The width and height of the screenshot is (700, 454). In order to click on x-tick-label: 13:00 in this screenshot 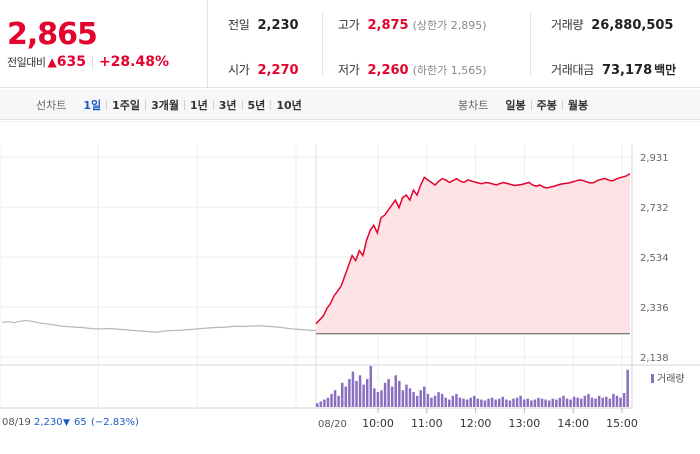, I will do `click(525, 423)`.